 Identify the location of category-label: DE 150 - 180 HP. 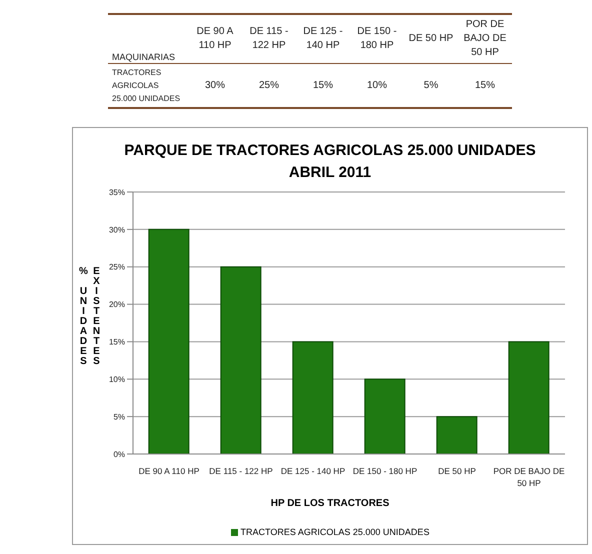
(377, 38).